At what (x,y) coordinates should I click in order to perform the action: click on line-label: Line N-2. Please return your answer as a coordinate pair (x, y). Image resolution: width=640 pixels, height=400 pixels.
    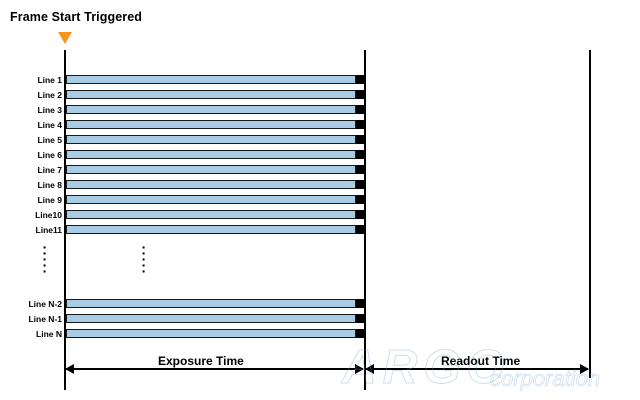
    Looking at the image, I should click on (45, 303).